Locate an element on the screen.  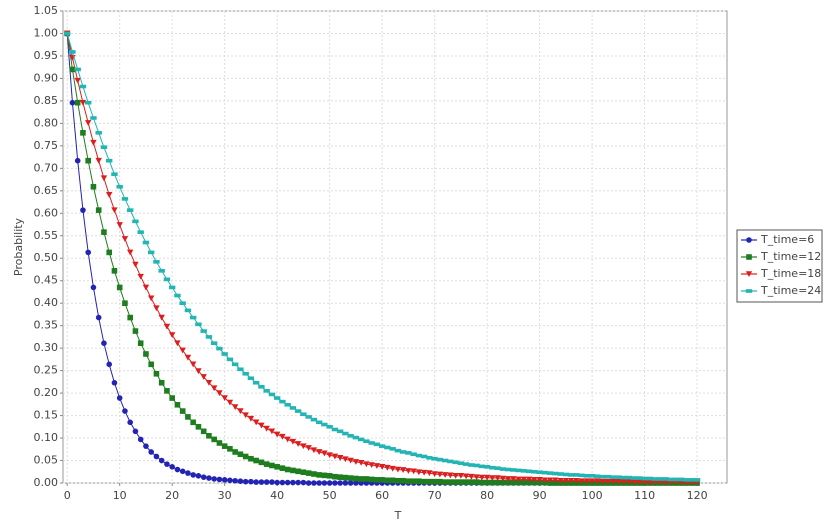
x-tick-label: 90 is located at coordinates (540, 495).